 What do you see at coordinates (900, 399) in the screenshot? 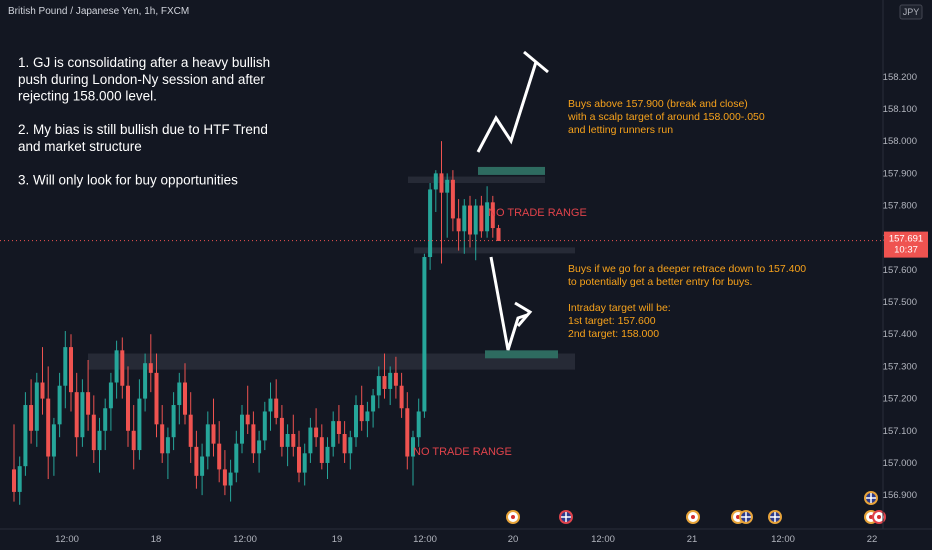
I see `price-tick-label: 157.200` at bounding box center [900, 399].